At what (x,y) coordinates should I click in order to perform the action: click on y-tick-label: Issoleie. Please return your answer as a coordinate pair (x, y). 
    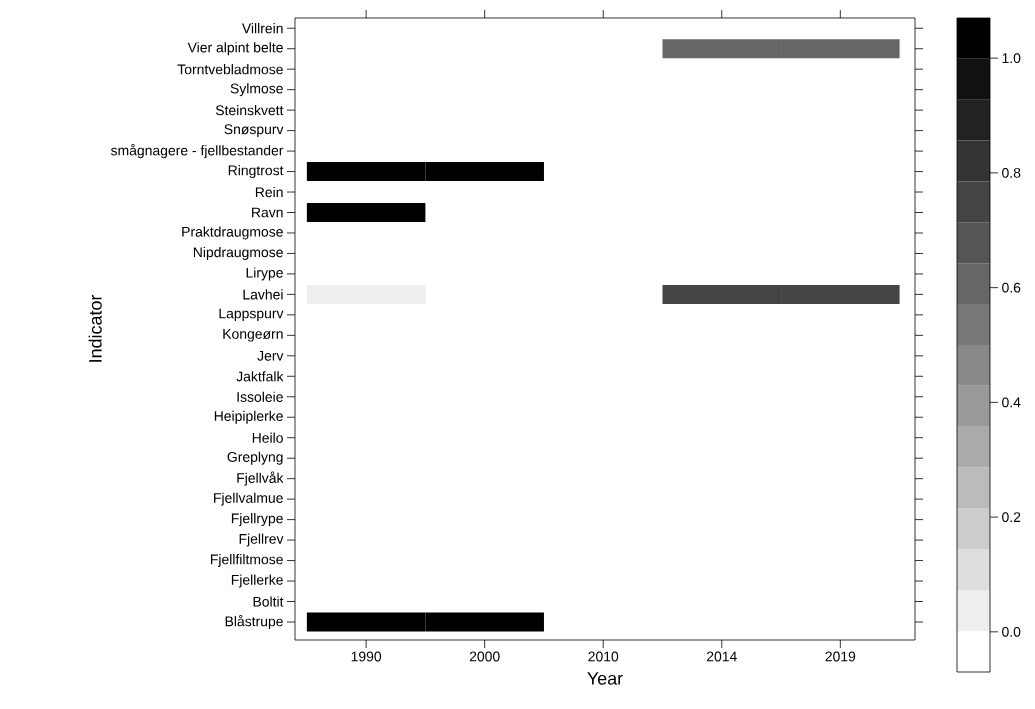
    Looking at the image, I should click on (260, 396).